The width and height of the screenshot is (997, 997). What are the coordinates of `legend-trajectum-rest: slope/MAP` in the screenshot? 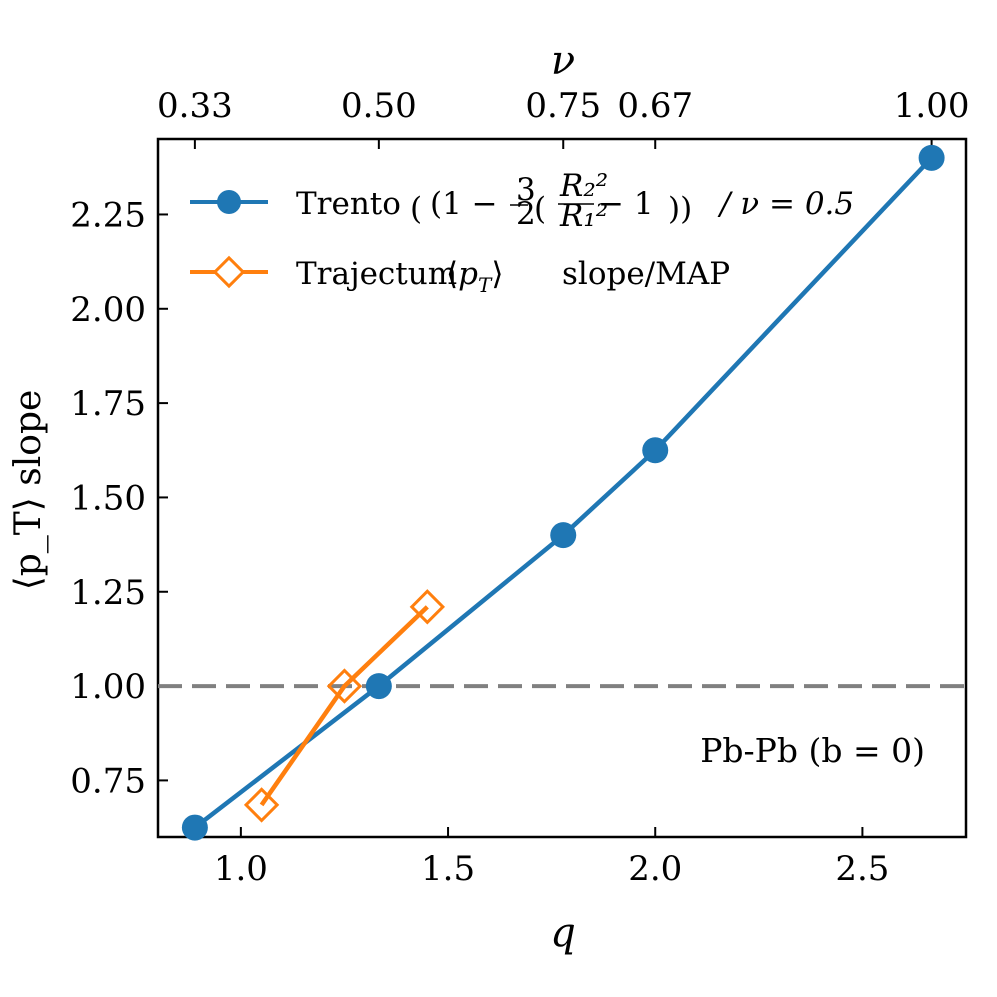 It's located at (646, 274).